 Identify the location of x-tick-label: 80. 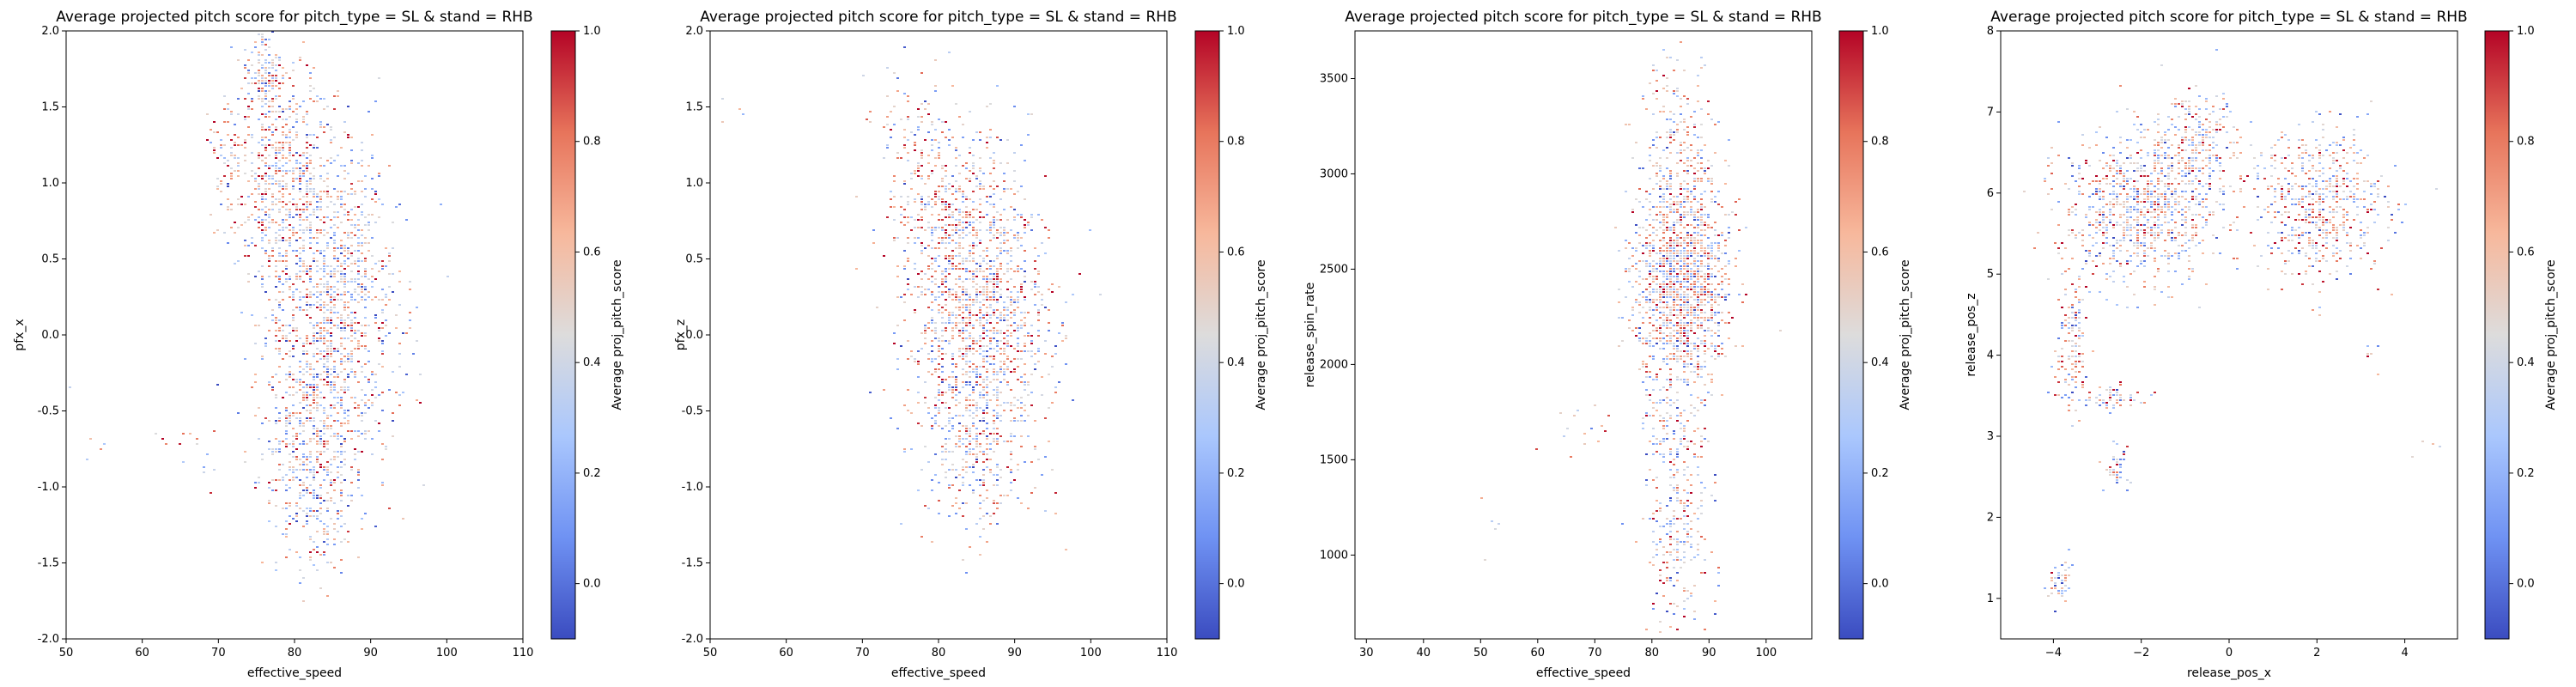
(295, 653).